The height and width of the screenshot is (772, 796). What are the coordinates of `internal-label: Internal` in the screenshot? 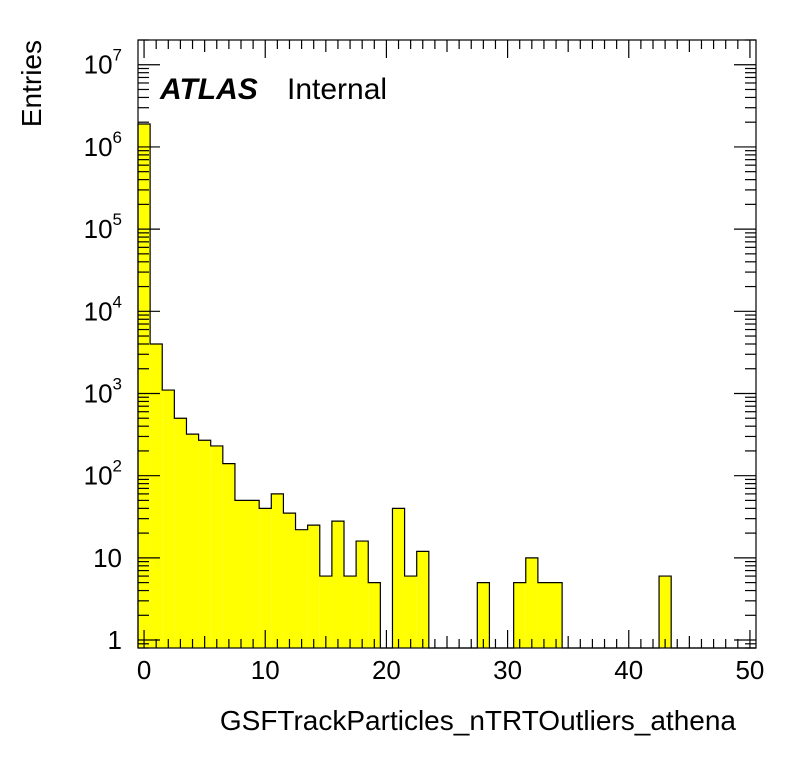 It's located at (337, 89).